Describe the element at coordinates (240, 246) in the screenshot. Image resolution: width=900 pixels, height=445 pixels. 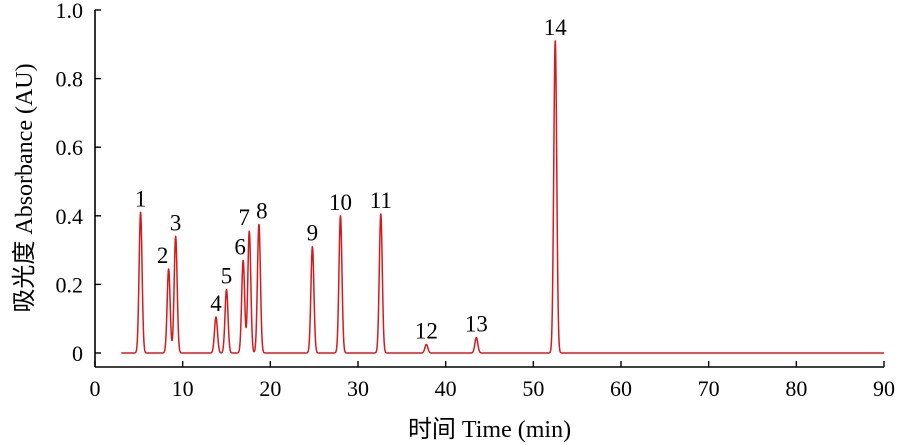
I see `peak-label-6: 6` at that location.